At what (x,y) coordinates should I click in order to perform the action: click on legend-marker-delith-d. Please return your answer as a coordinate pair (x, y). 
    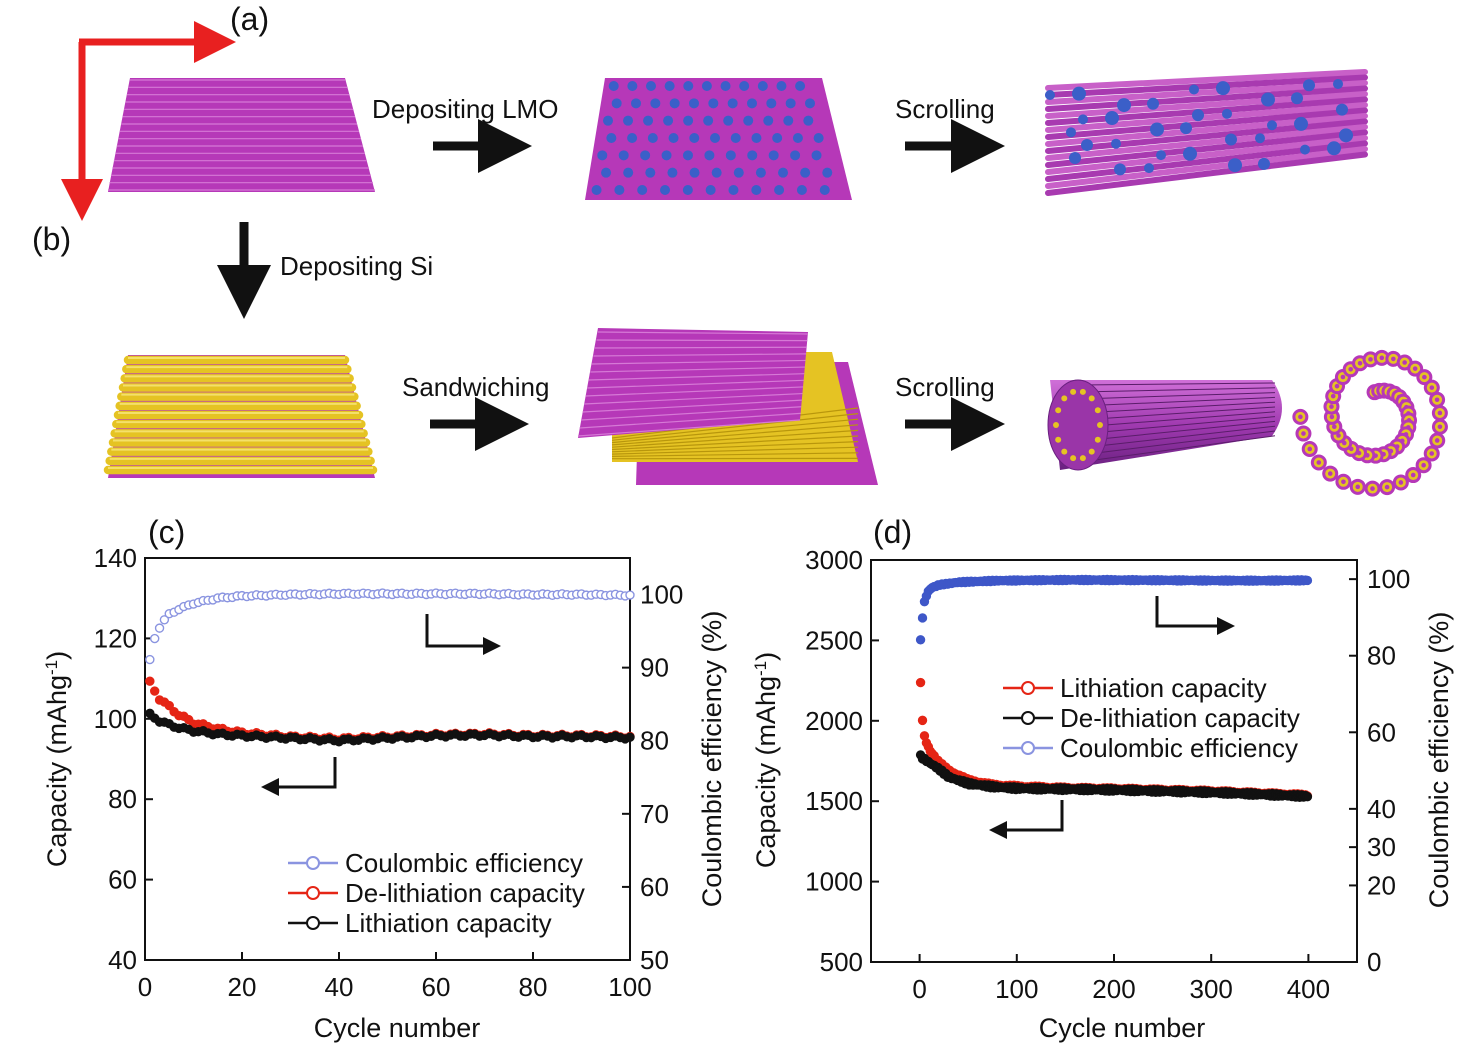
    Looking at the image, I should click on (1028, 718).